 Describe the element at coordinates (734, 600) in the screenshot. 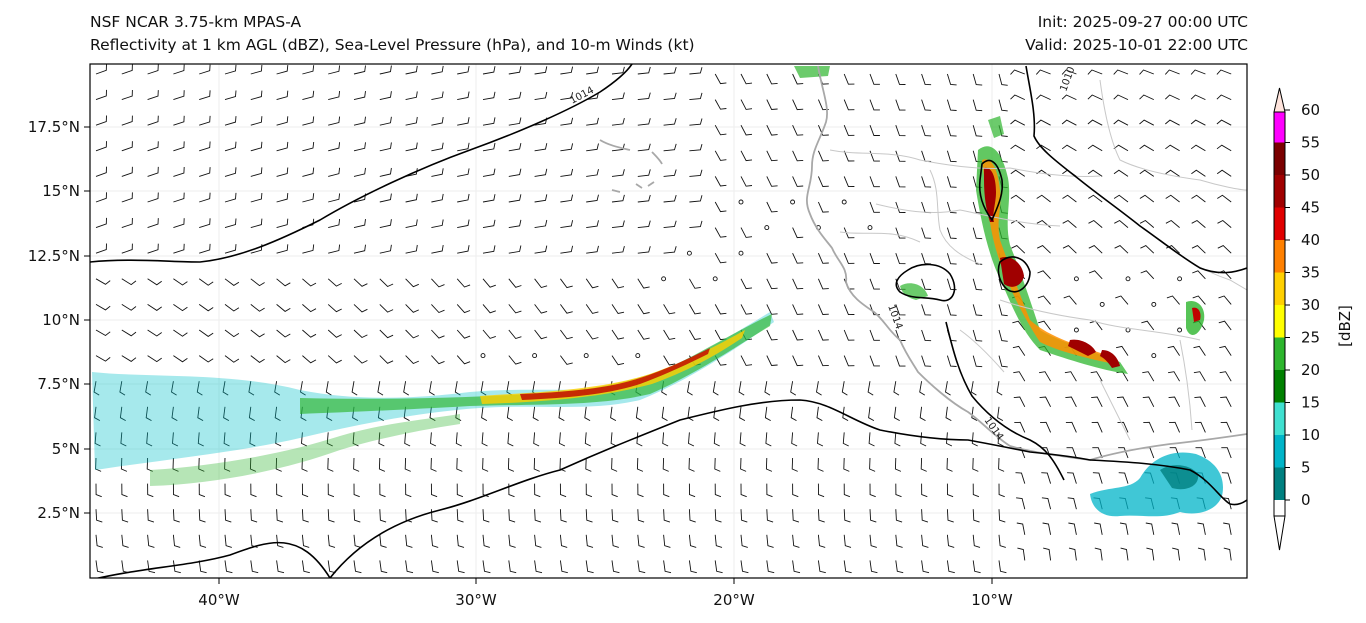

I see `lon-tick-label: 20°W` at that location.